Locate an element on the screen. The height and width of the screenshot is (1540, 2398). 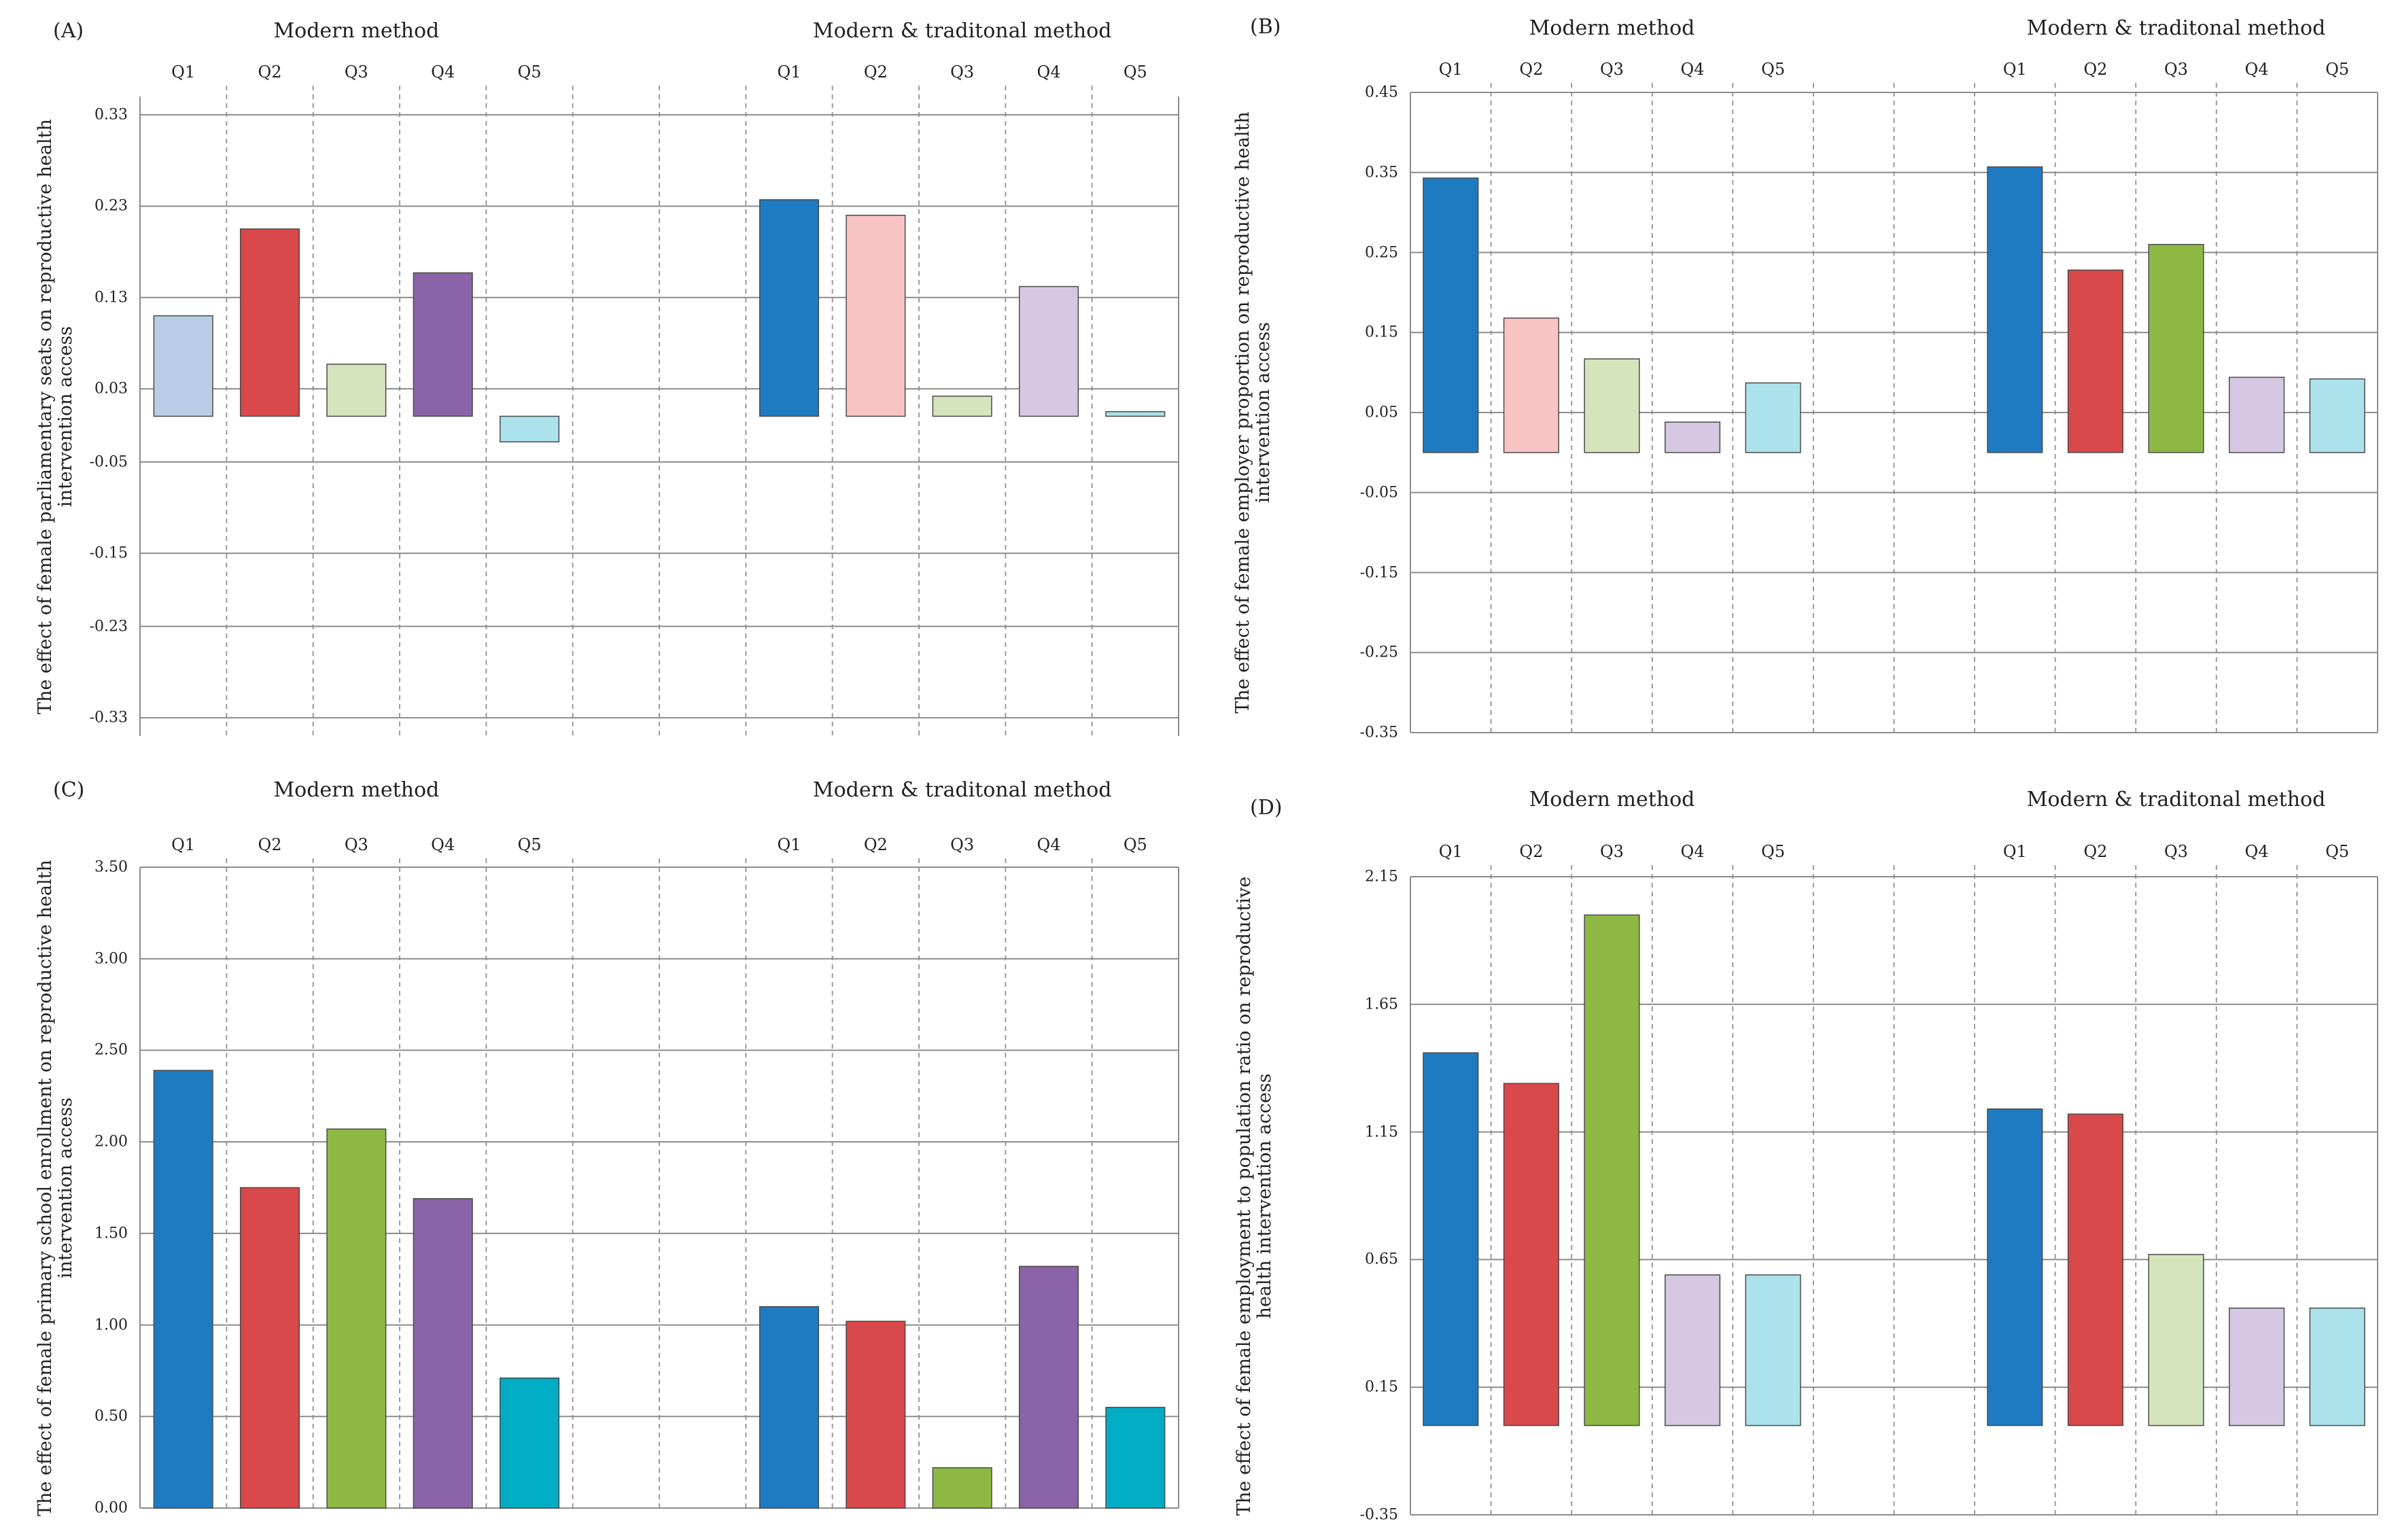
y-tick-label: 0.25 is located at coordinates (1381, 253).